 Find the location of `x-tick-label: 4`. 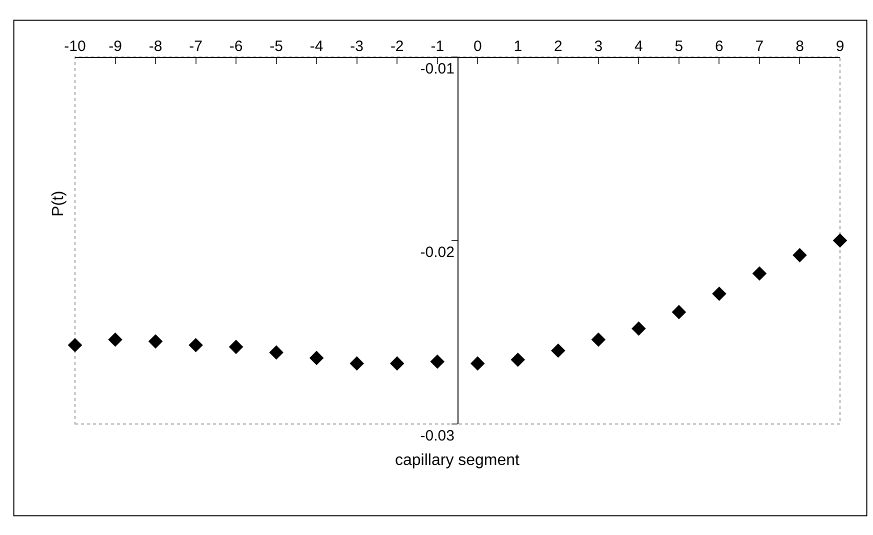

x-tick-label: 4 is located at coordinates (638, 46).